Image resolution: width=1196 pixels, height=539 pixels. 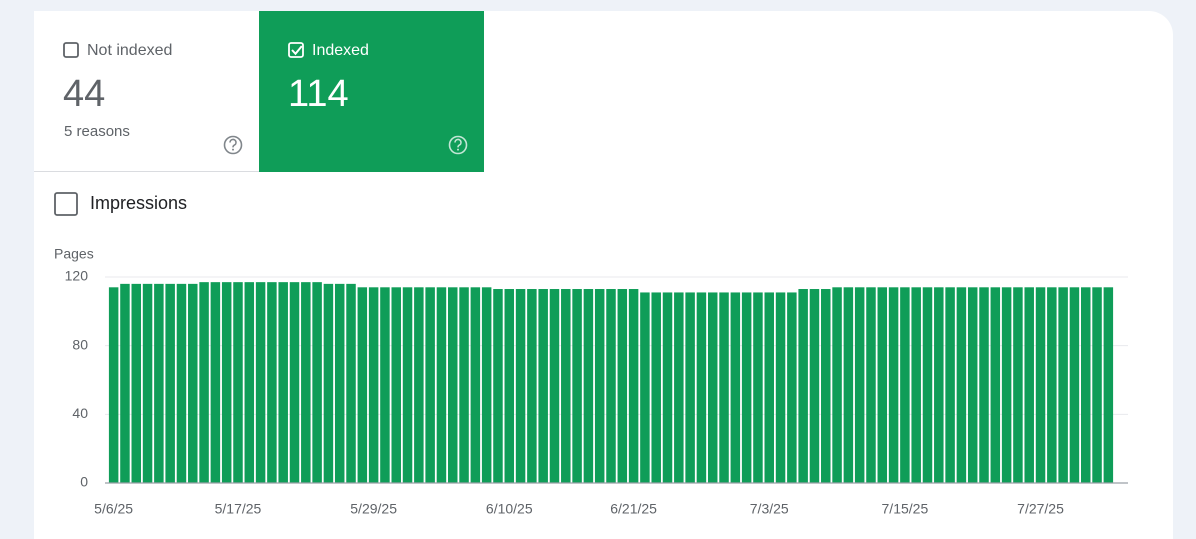 What do you see at coordinates (138, 203) in the screenshot?
I see `impressions-label: Impressions` at bounding box center [138, 203].